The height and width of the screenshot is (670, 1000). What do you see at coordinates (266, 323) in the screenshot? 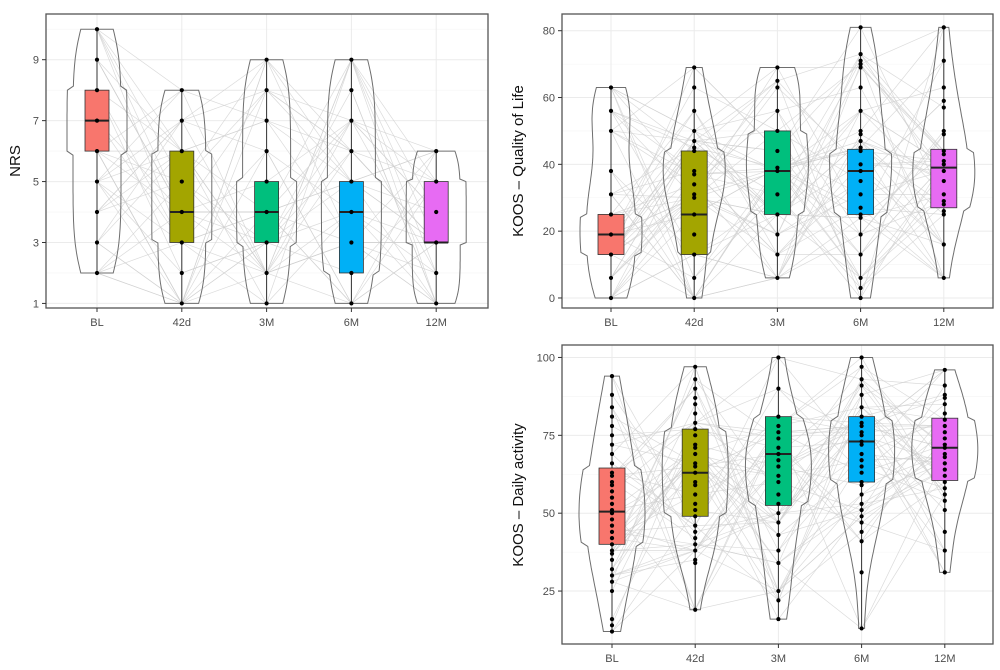
I see `x-tick-label: 3M` at bounding box center [266, 323].